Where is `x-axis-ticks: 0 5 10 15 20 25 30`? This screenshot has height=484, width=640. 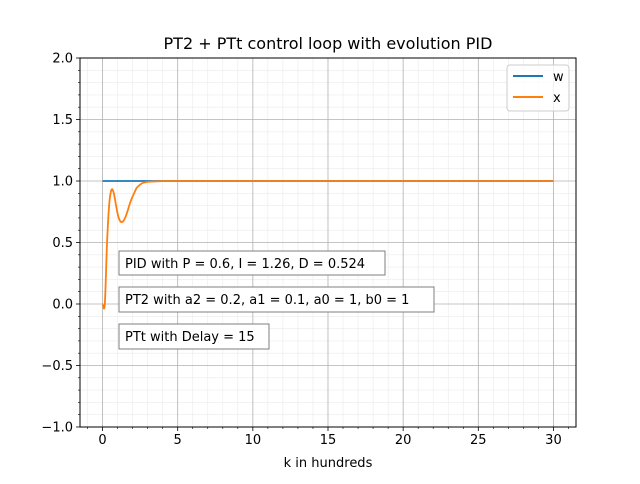 x-axis-ticks: 0 5 10 15 20 25 30 is located at coordinates (328, 437).